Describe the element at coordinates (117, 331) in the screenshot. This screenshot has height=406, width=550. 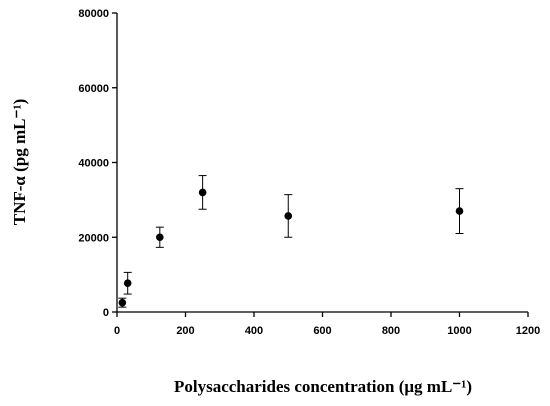
I see `x-tick-label: 0` at that location.